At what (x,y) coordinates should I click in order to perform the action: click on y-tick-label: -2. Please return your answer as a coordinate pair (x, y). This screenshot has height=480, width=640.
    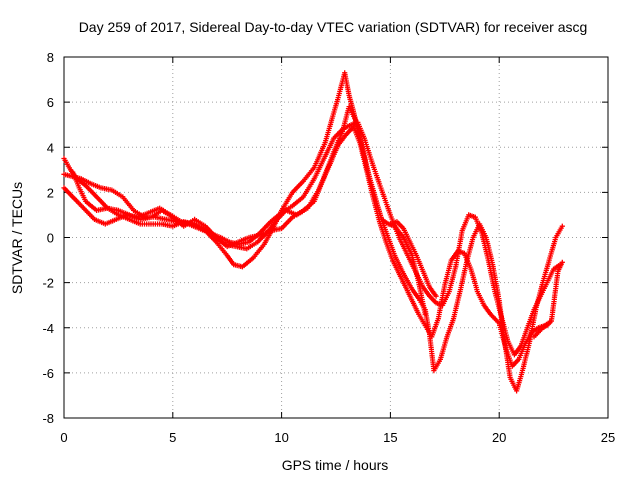
    Looking at the image, I should click on (48, 283).